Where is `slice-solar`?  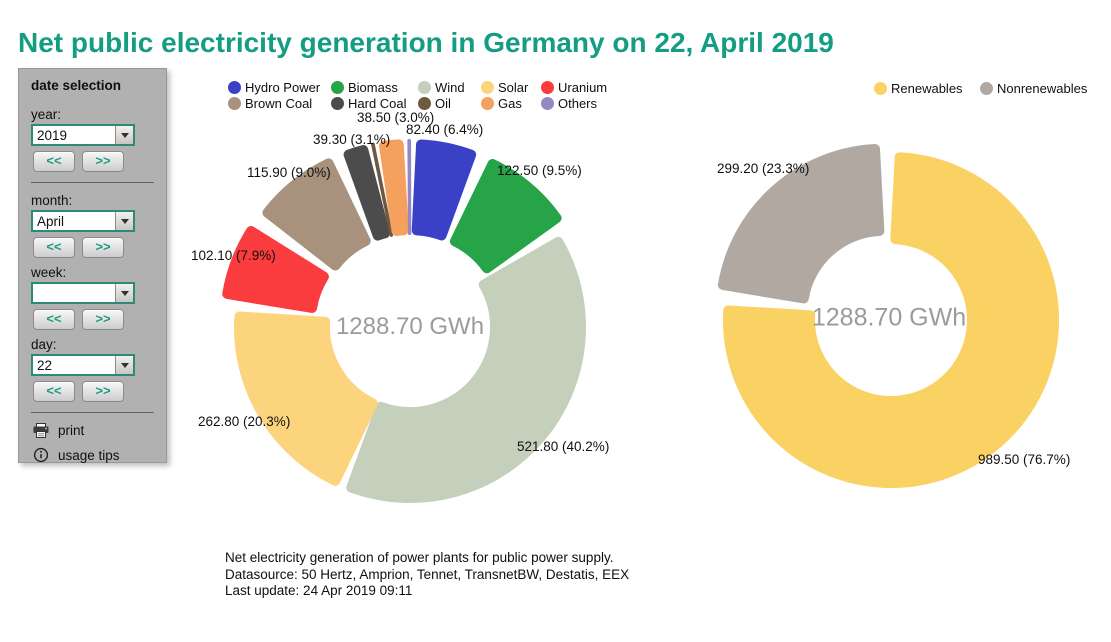 slice-solar is located at coordinates (306, 398).